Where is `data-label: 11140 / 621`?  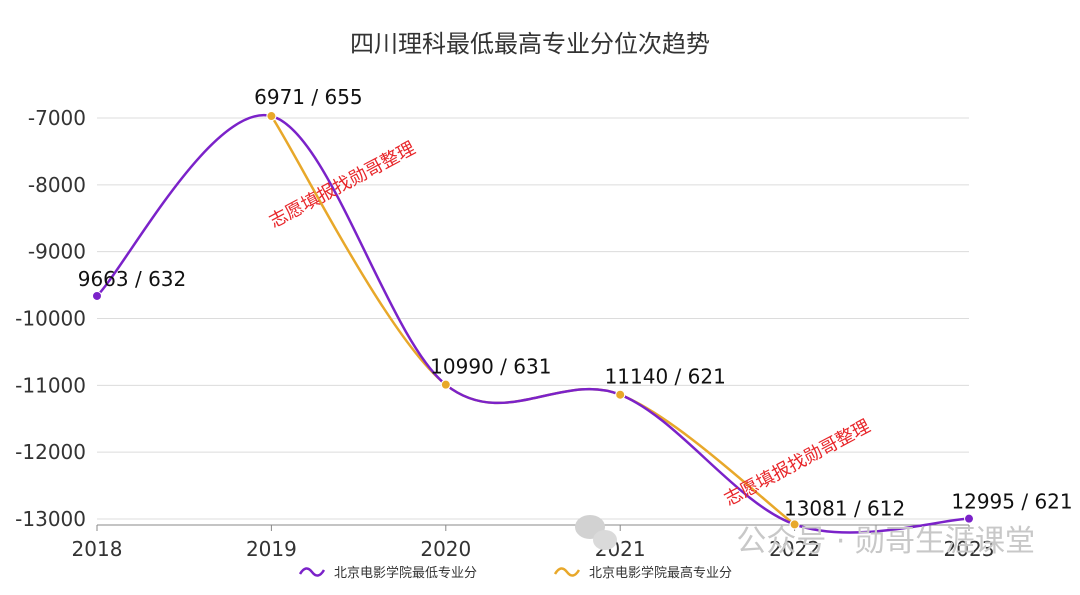 data-label: 11140 / 621 is located at coordinates (665, 377).